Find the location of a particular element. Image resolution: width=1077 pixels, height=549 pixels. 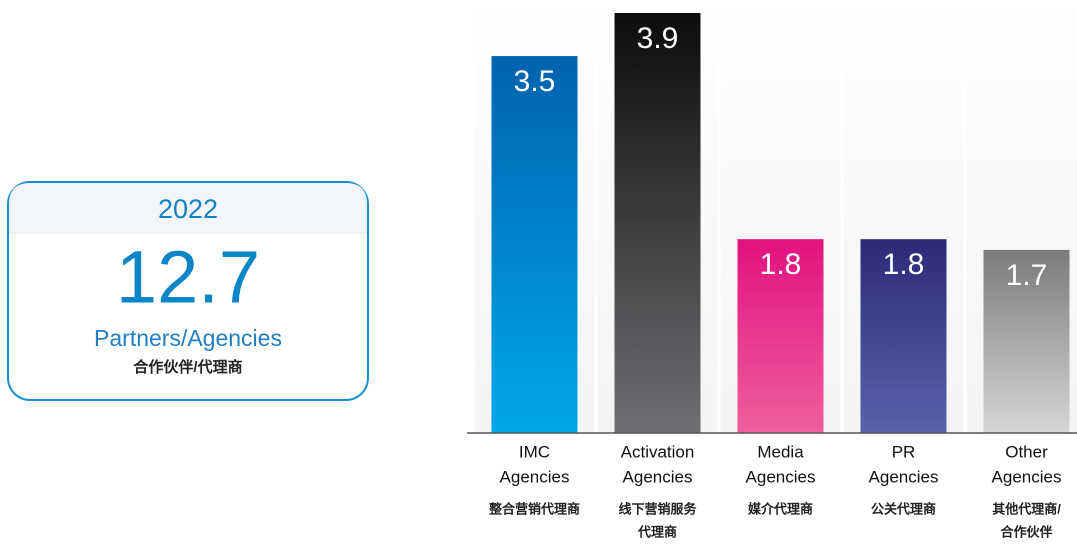

summary-sublabel: 合作伙伴/代理商 is located at coordinates (187, 367).